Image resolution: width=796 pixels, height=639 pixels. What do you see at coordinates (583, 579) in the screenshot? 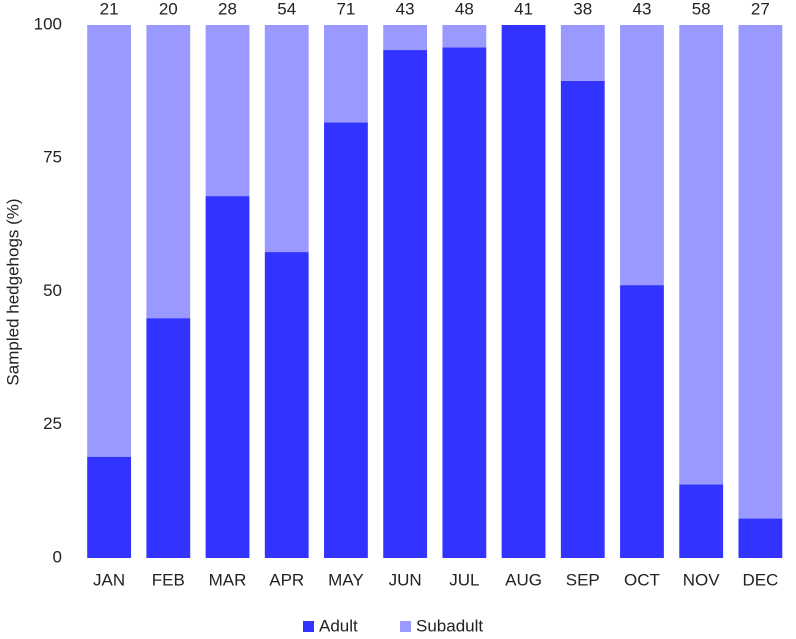
I see `x-tick-label: SEP` at bounding box center [583, 579].